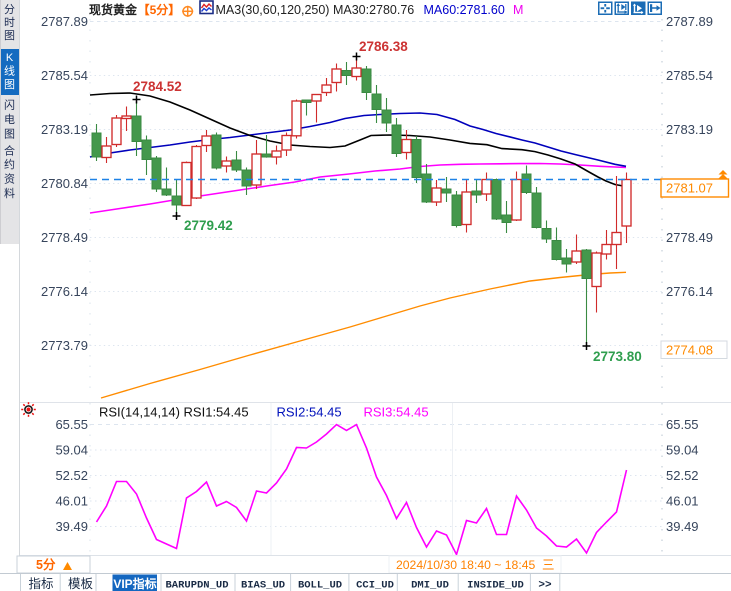 The image size is (731, 591). Describe the element at coordinates (9, 22) in the screenshot. I see `svg-text: 时` at that location.